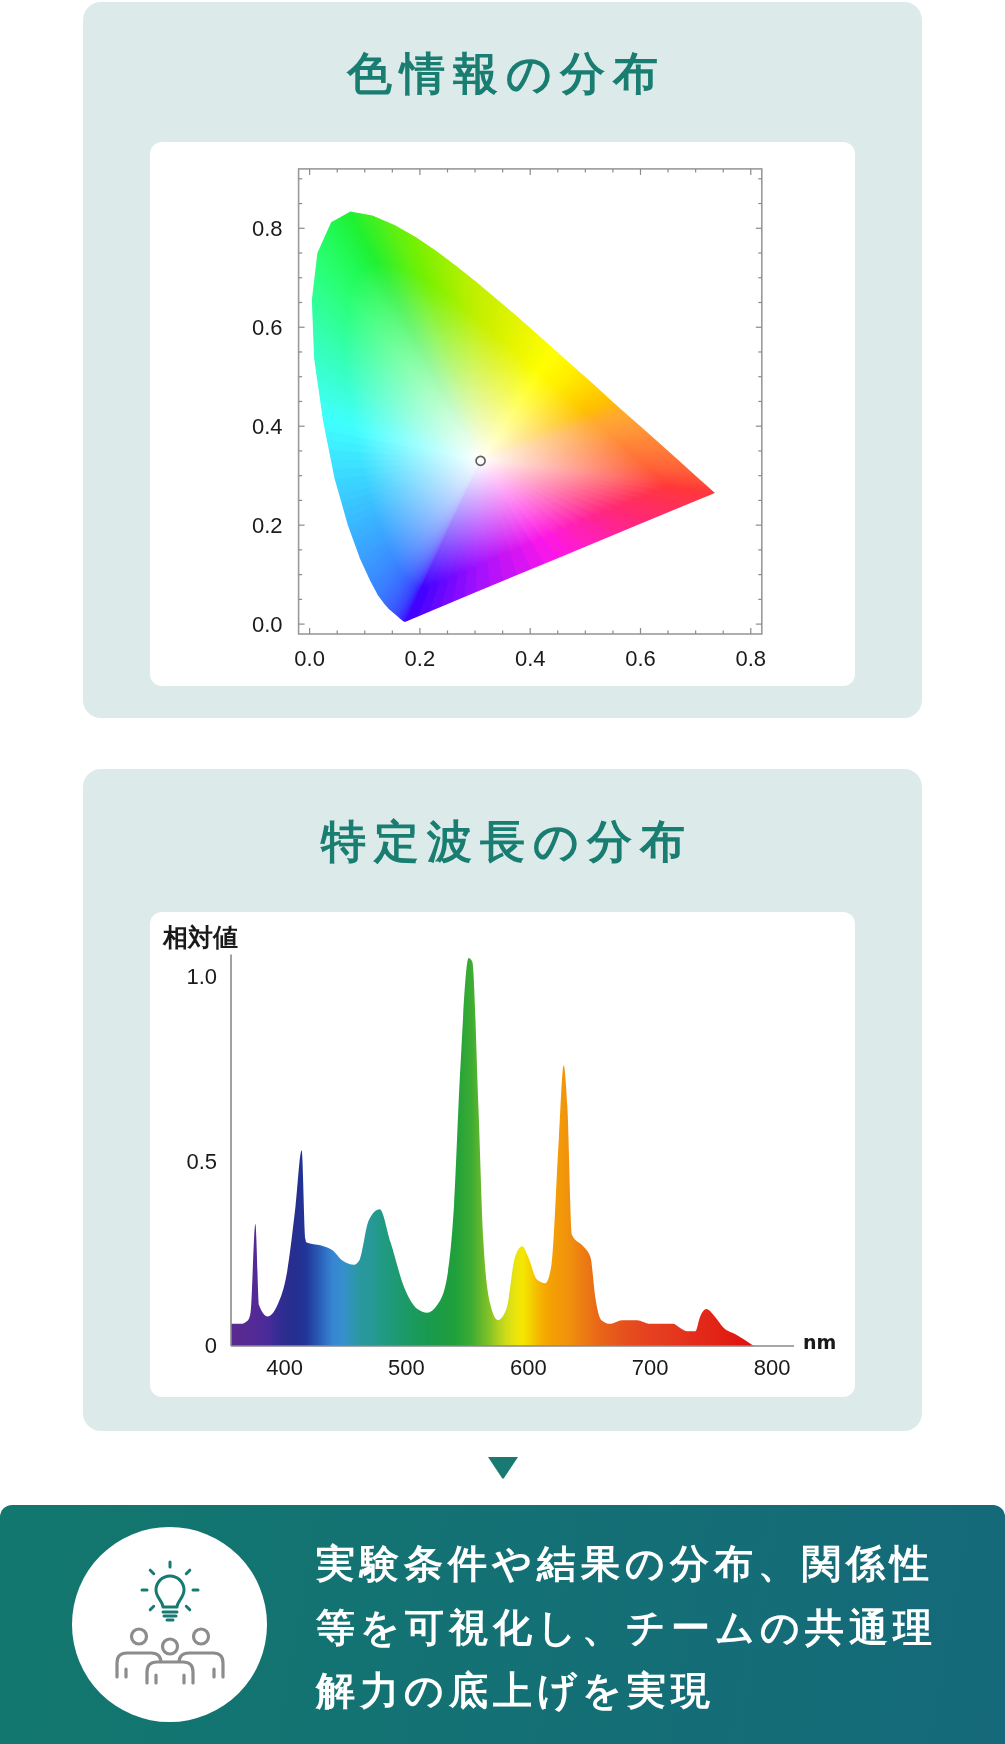 The height and width of the screenshot is (1744, 1005). I want to click on x-tick-label: 0.2, so click(420, 659).